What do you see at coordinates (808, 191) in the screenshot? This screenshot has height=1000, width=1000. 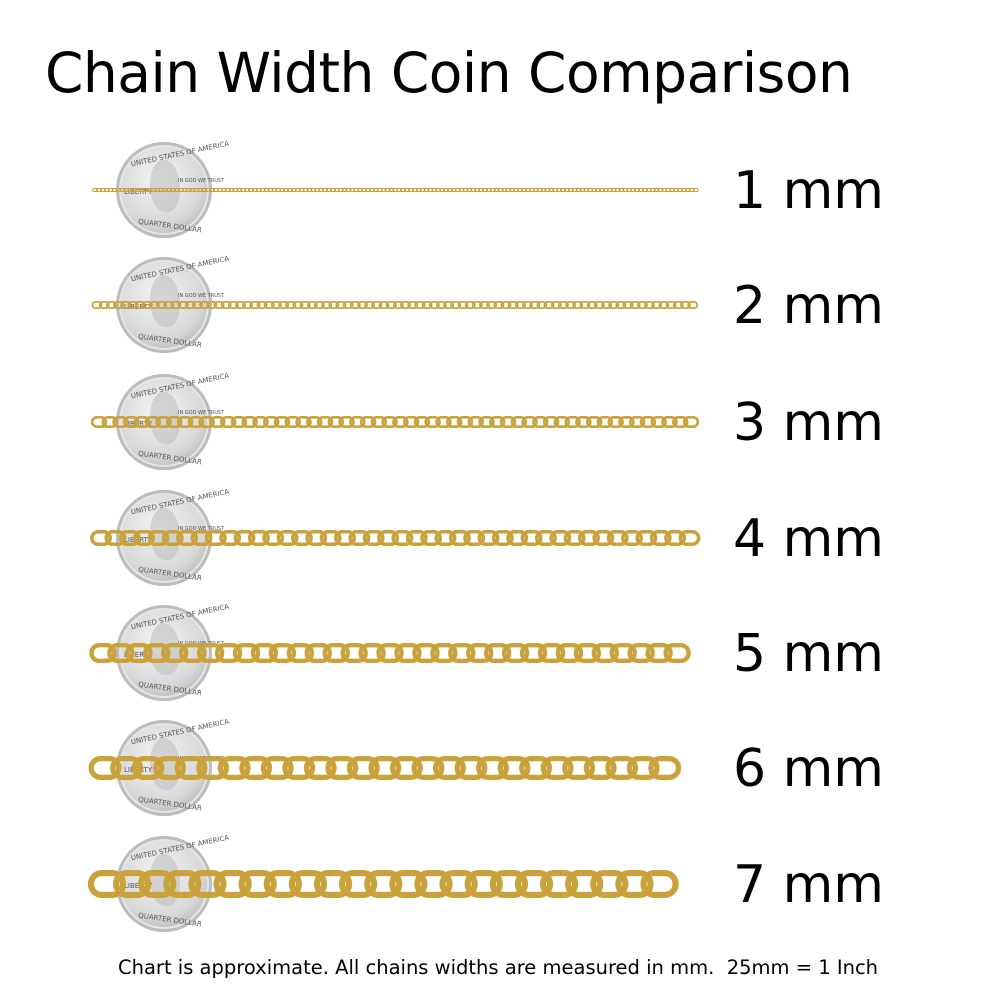 I see `width-label: 1 mm` at bounding box center [808, 191].